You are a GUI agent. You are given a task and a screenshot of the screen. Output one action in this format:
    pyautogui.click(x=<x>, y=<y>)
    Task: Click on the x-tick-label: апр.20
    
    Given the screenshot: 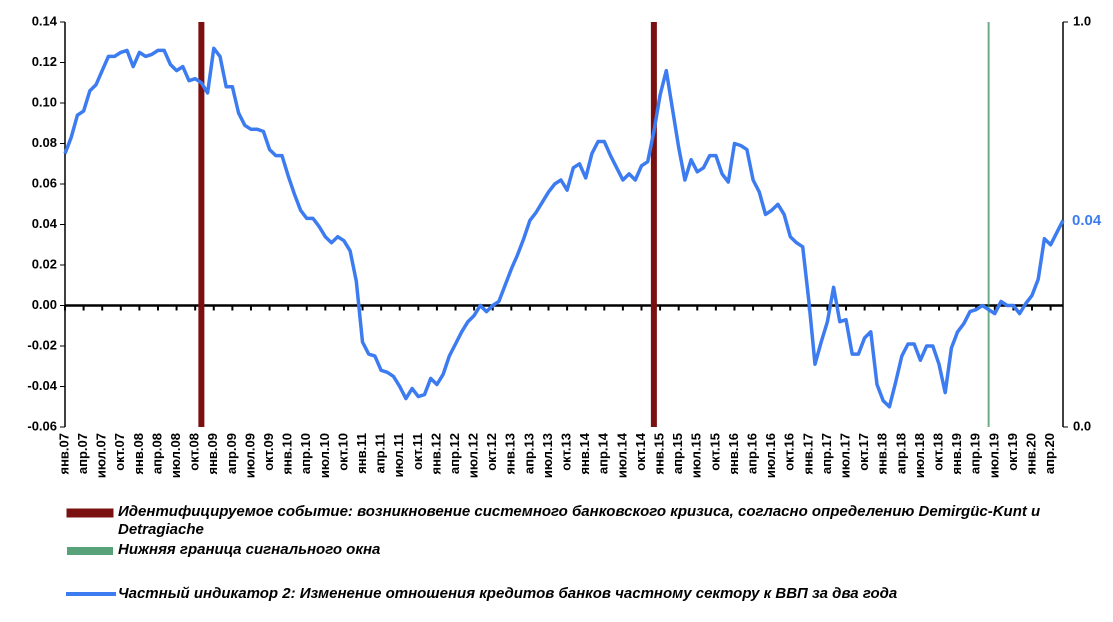 What is the action you would take?
    pyautogui.click(x=1049, y=453)
    